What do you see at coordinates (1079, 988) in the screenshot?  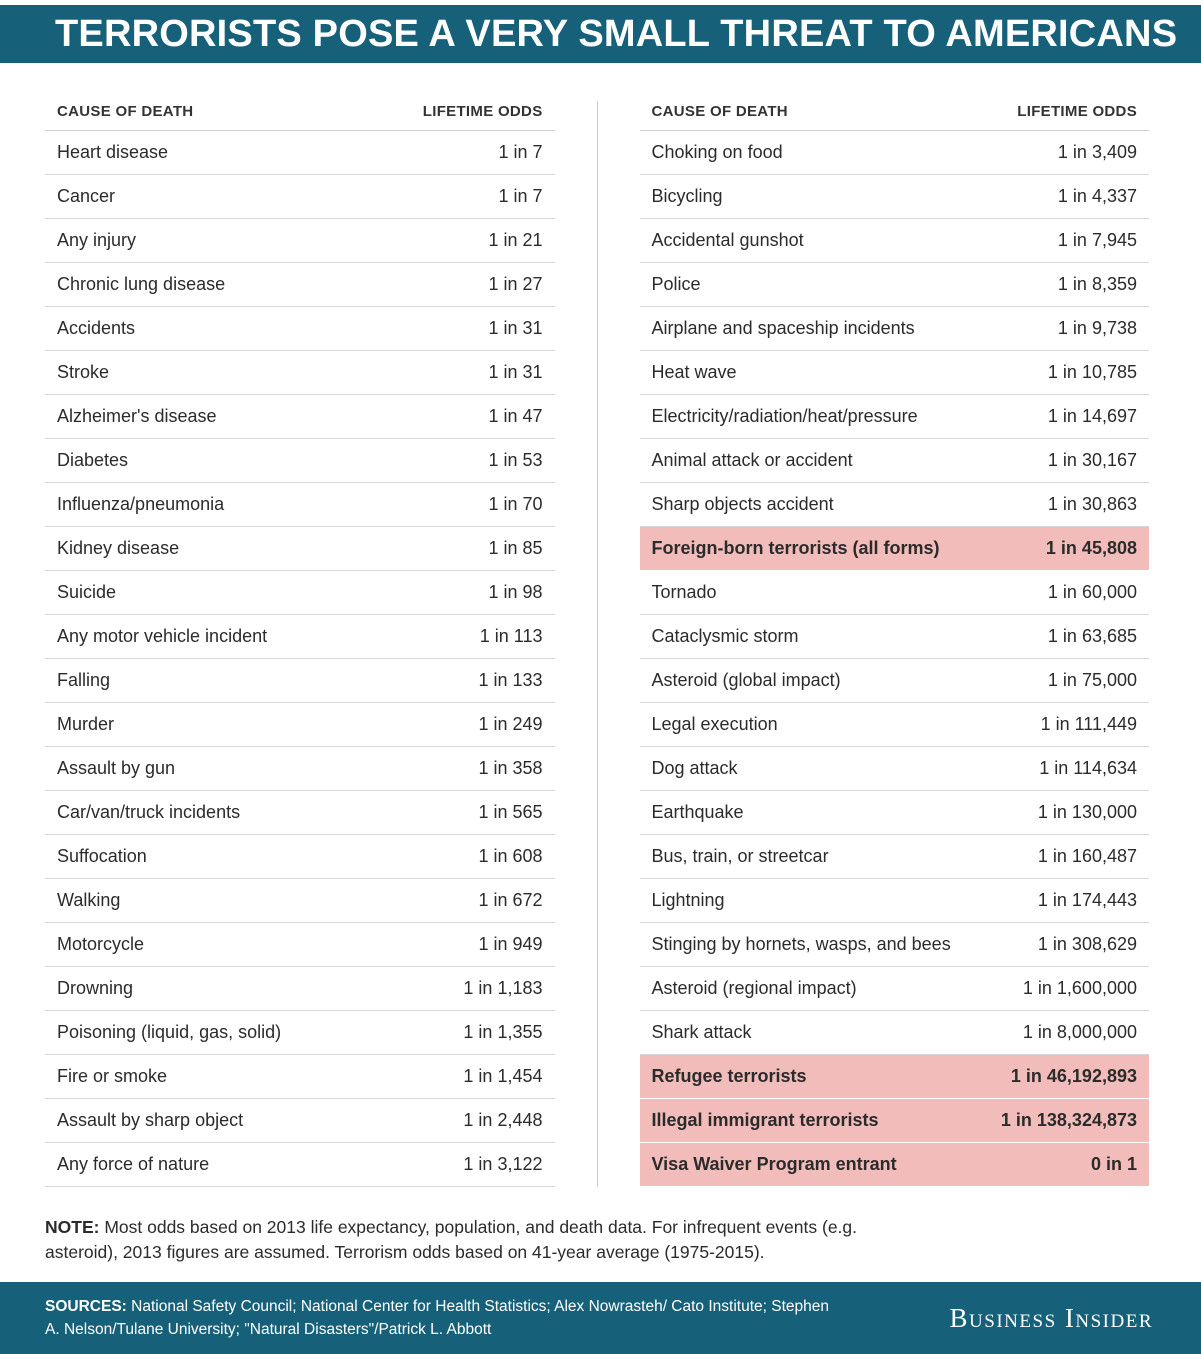 I see `odds-value: 1 in 1,600,000` at bounding box center [1079, 988].